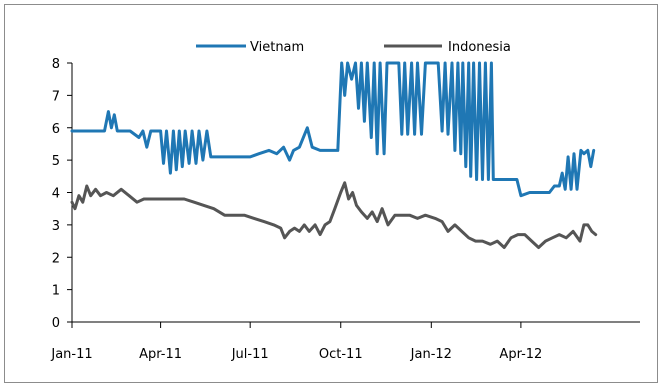 The height and width of the screenshot is (385, 664). Describe the element at coordinates (345, 341) in the screenshot. I see `x-axis: Jan-11 Apr-11 Jul-11 Oct-11 Jan-12 Apr-12` at that location.